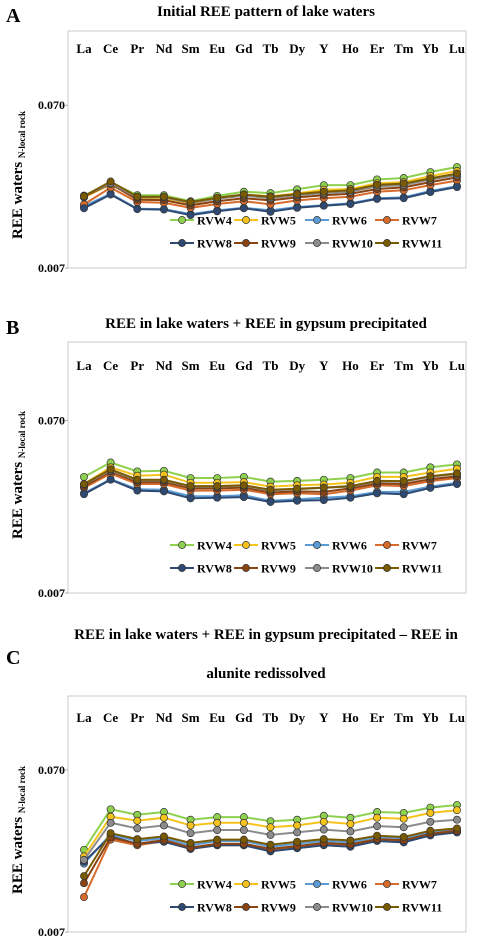 This screenshot has width=484, height=938. What do you see at coordinates (163, 817) in the screenshot?
I see `point-RVW5-Nd` at bounding box center [163, 817].